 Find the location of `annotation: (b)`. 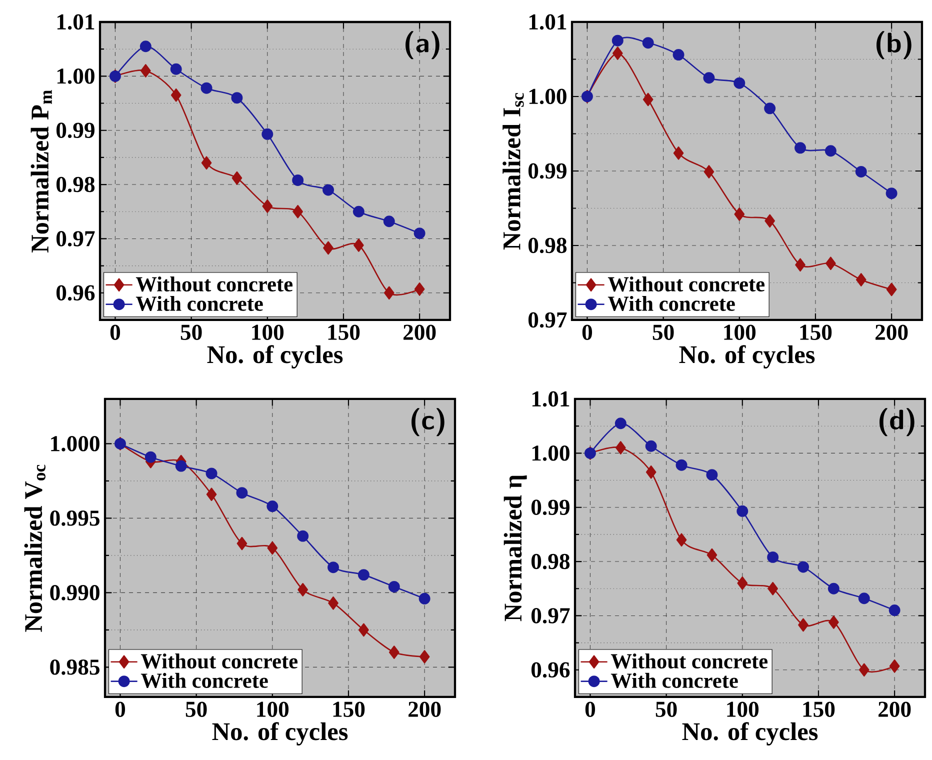

annotation: (b) is located at coordinates (894, 45).